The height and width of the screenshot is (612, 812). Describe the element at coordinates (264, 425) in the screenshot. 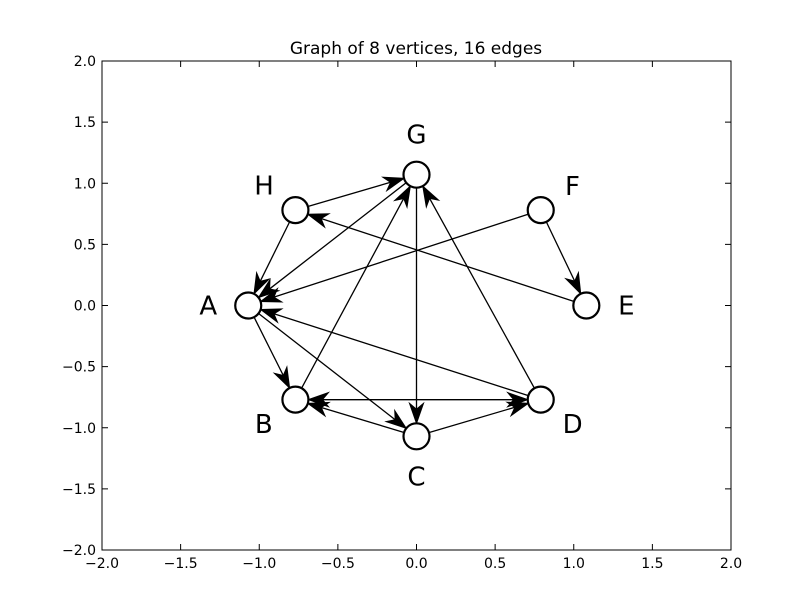

I see `node-label-B: B` at that location.